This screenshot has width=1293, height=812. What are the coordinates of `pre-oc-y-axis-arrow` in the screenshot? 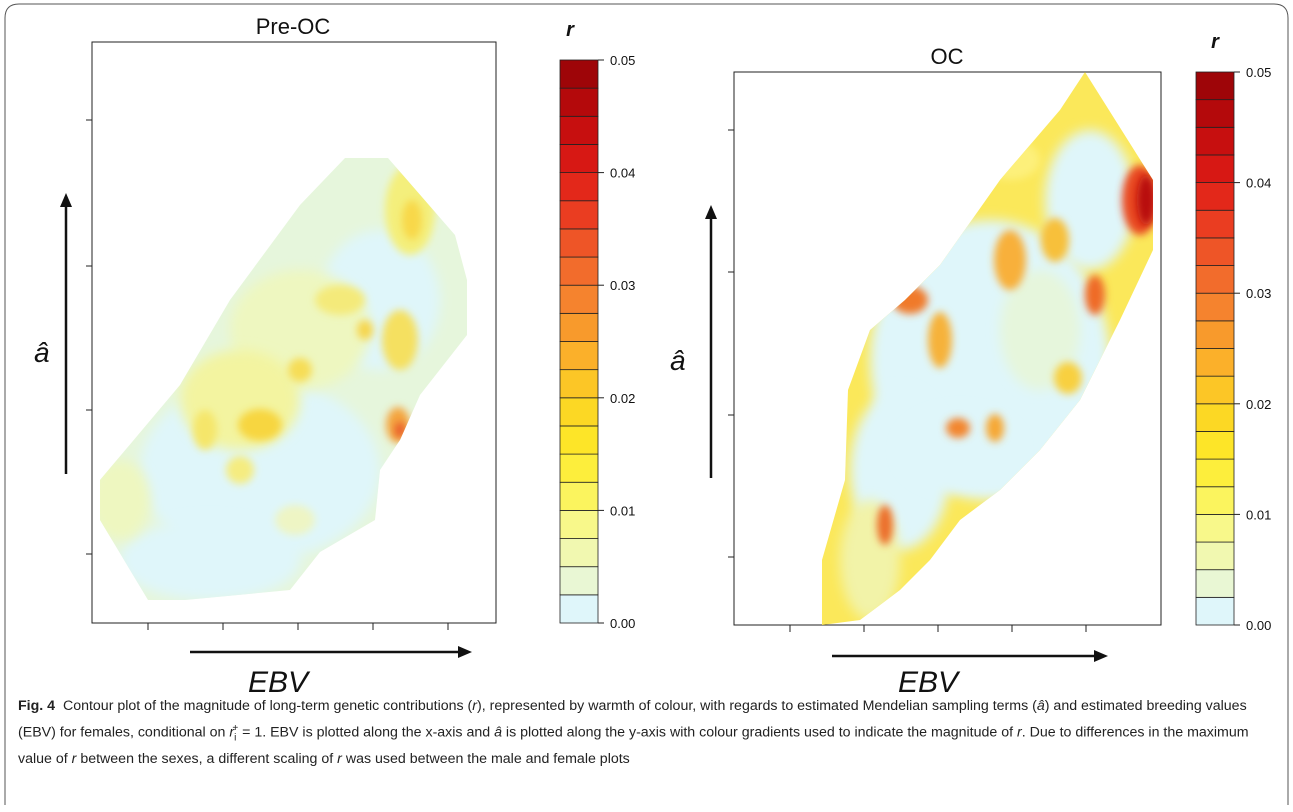 It's located at (66, 333).